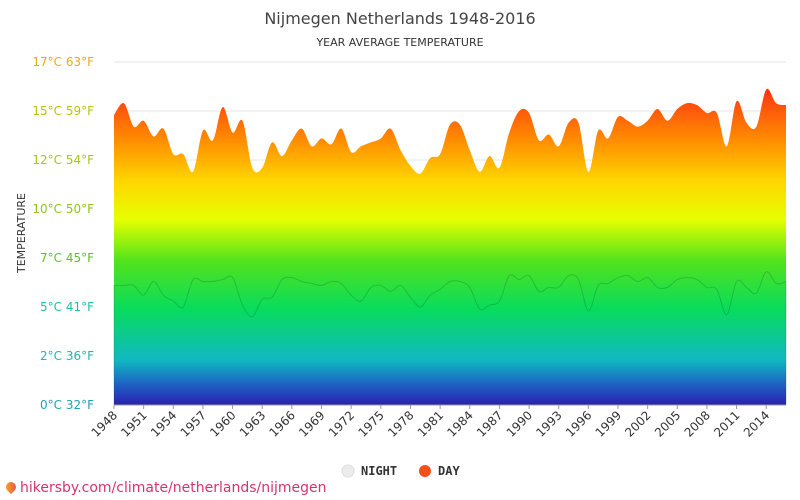  What do you see at coordinates (282, 423) in the screenshot?
I see `x-tick-label: 1966` at bounding box center [282, 423].